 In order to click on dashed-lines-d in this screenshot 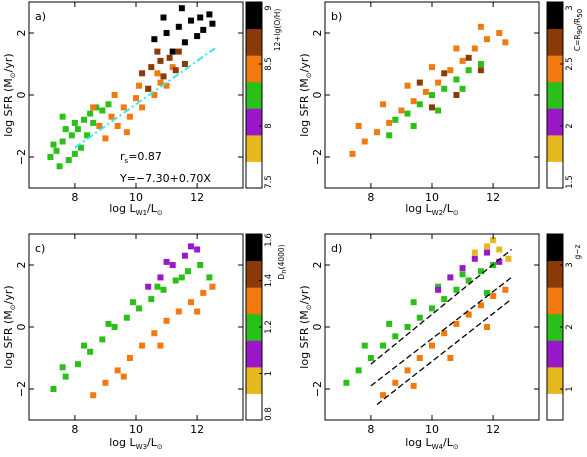, I will do `click(441, 327)`.